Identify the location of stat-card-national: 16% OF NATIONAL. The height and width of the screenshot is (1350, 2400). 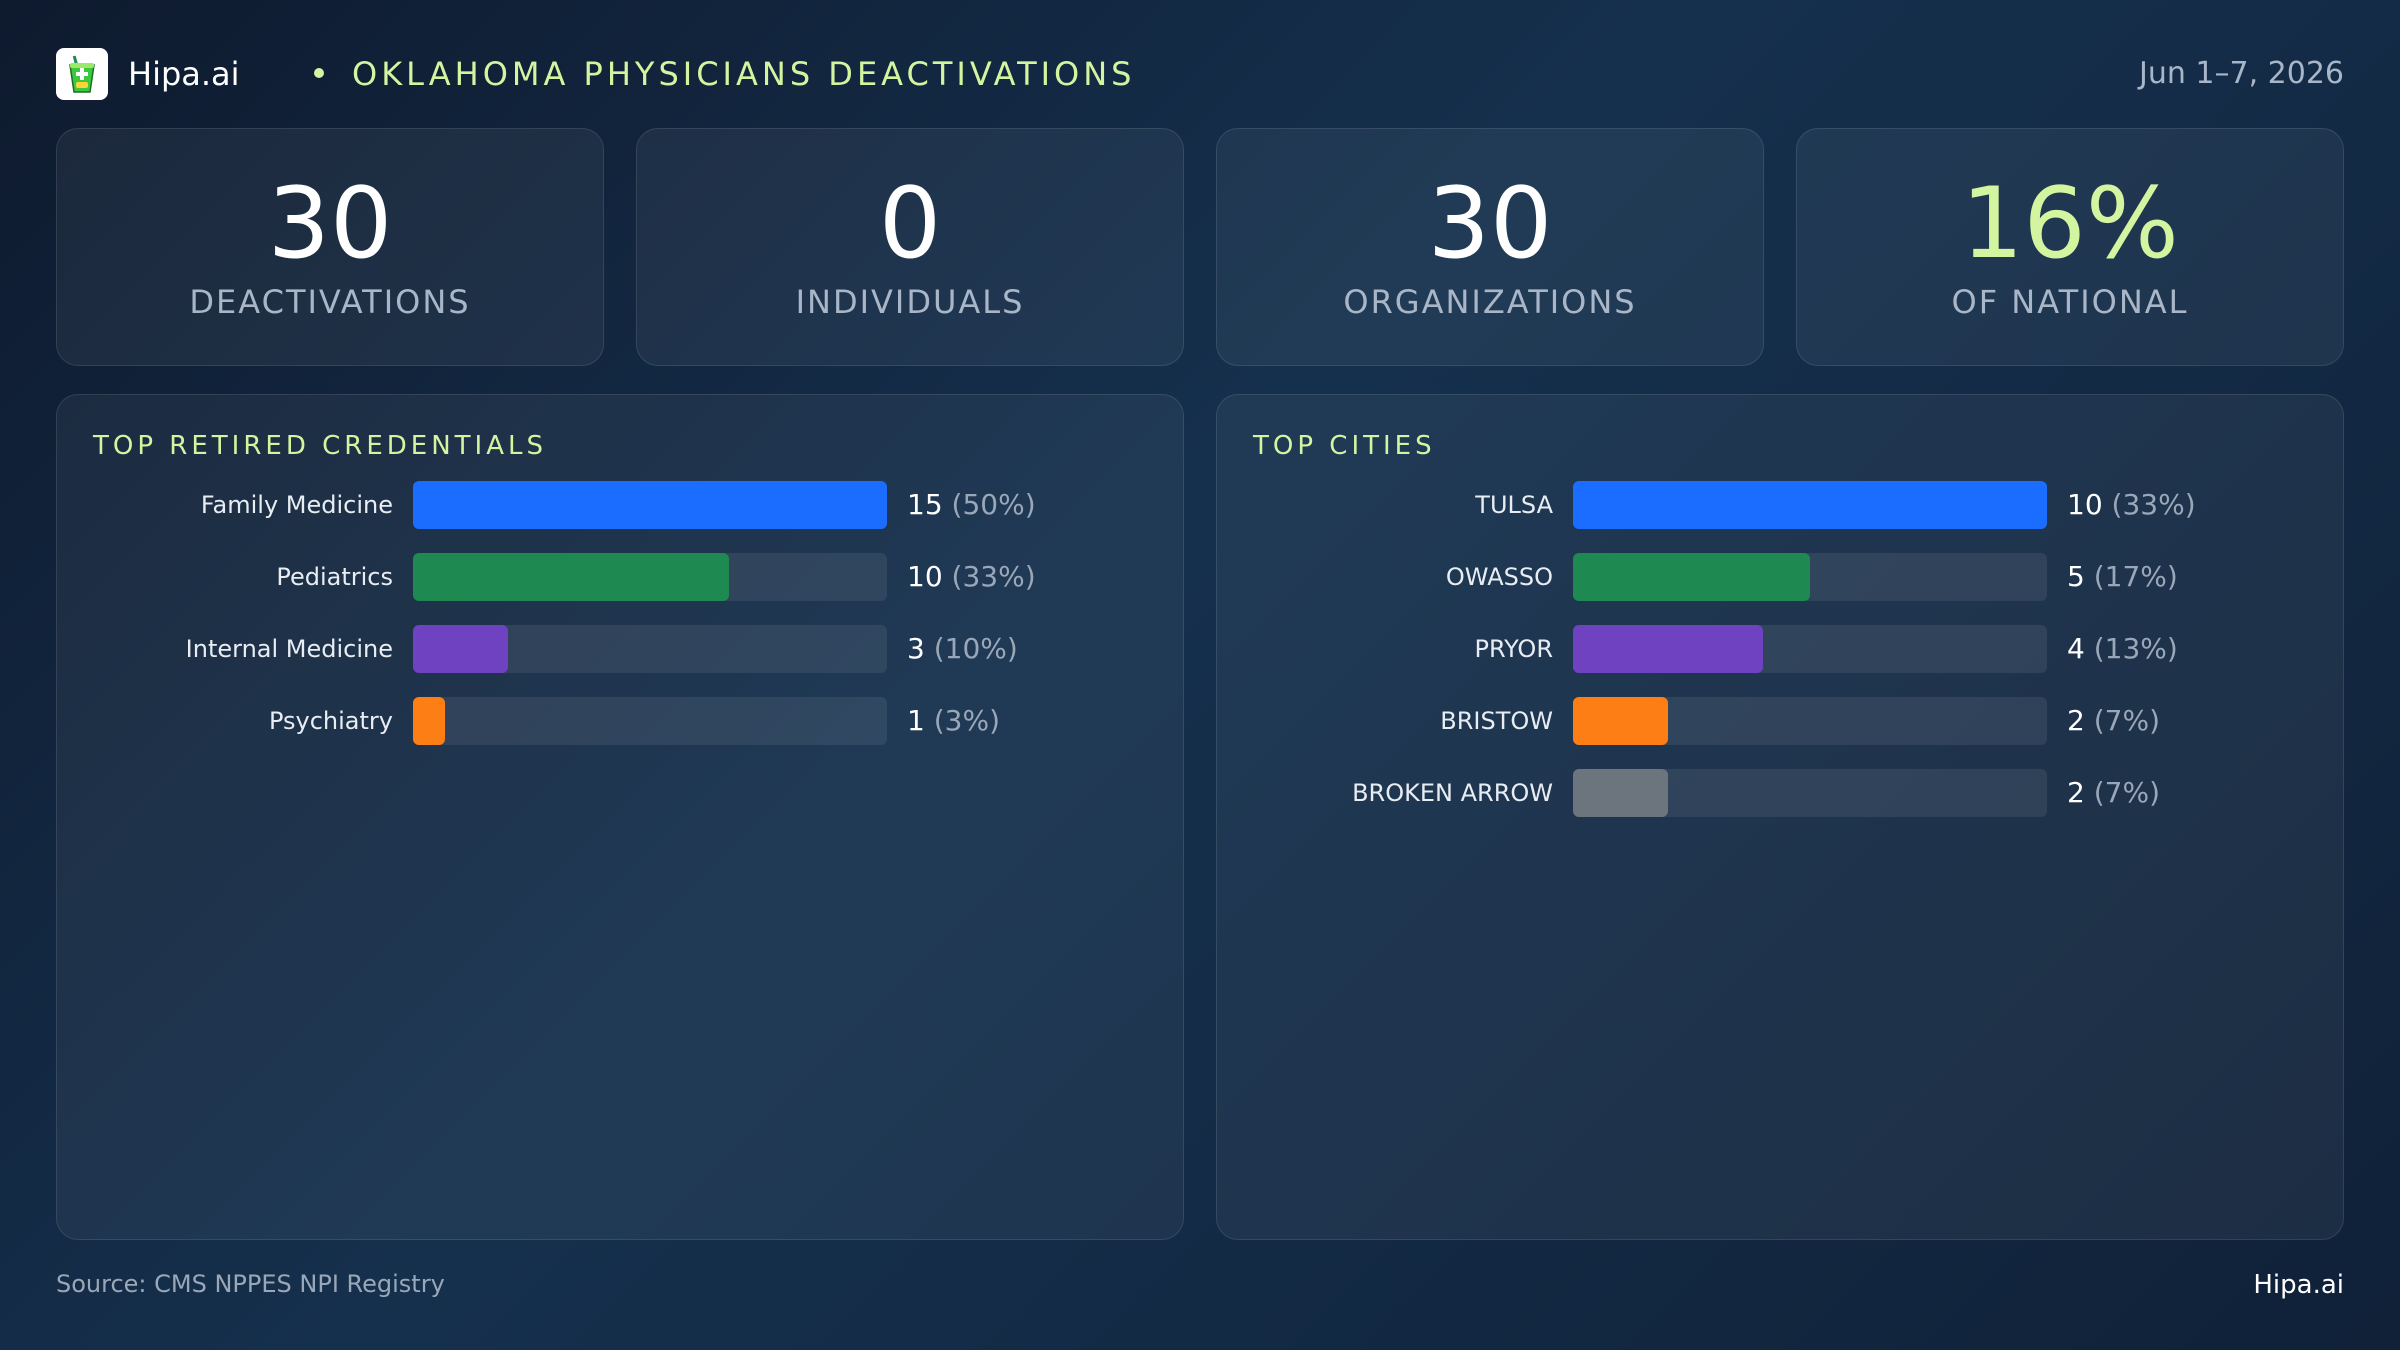
(2070, 247).